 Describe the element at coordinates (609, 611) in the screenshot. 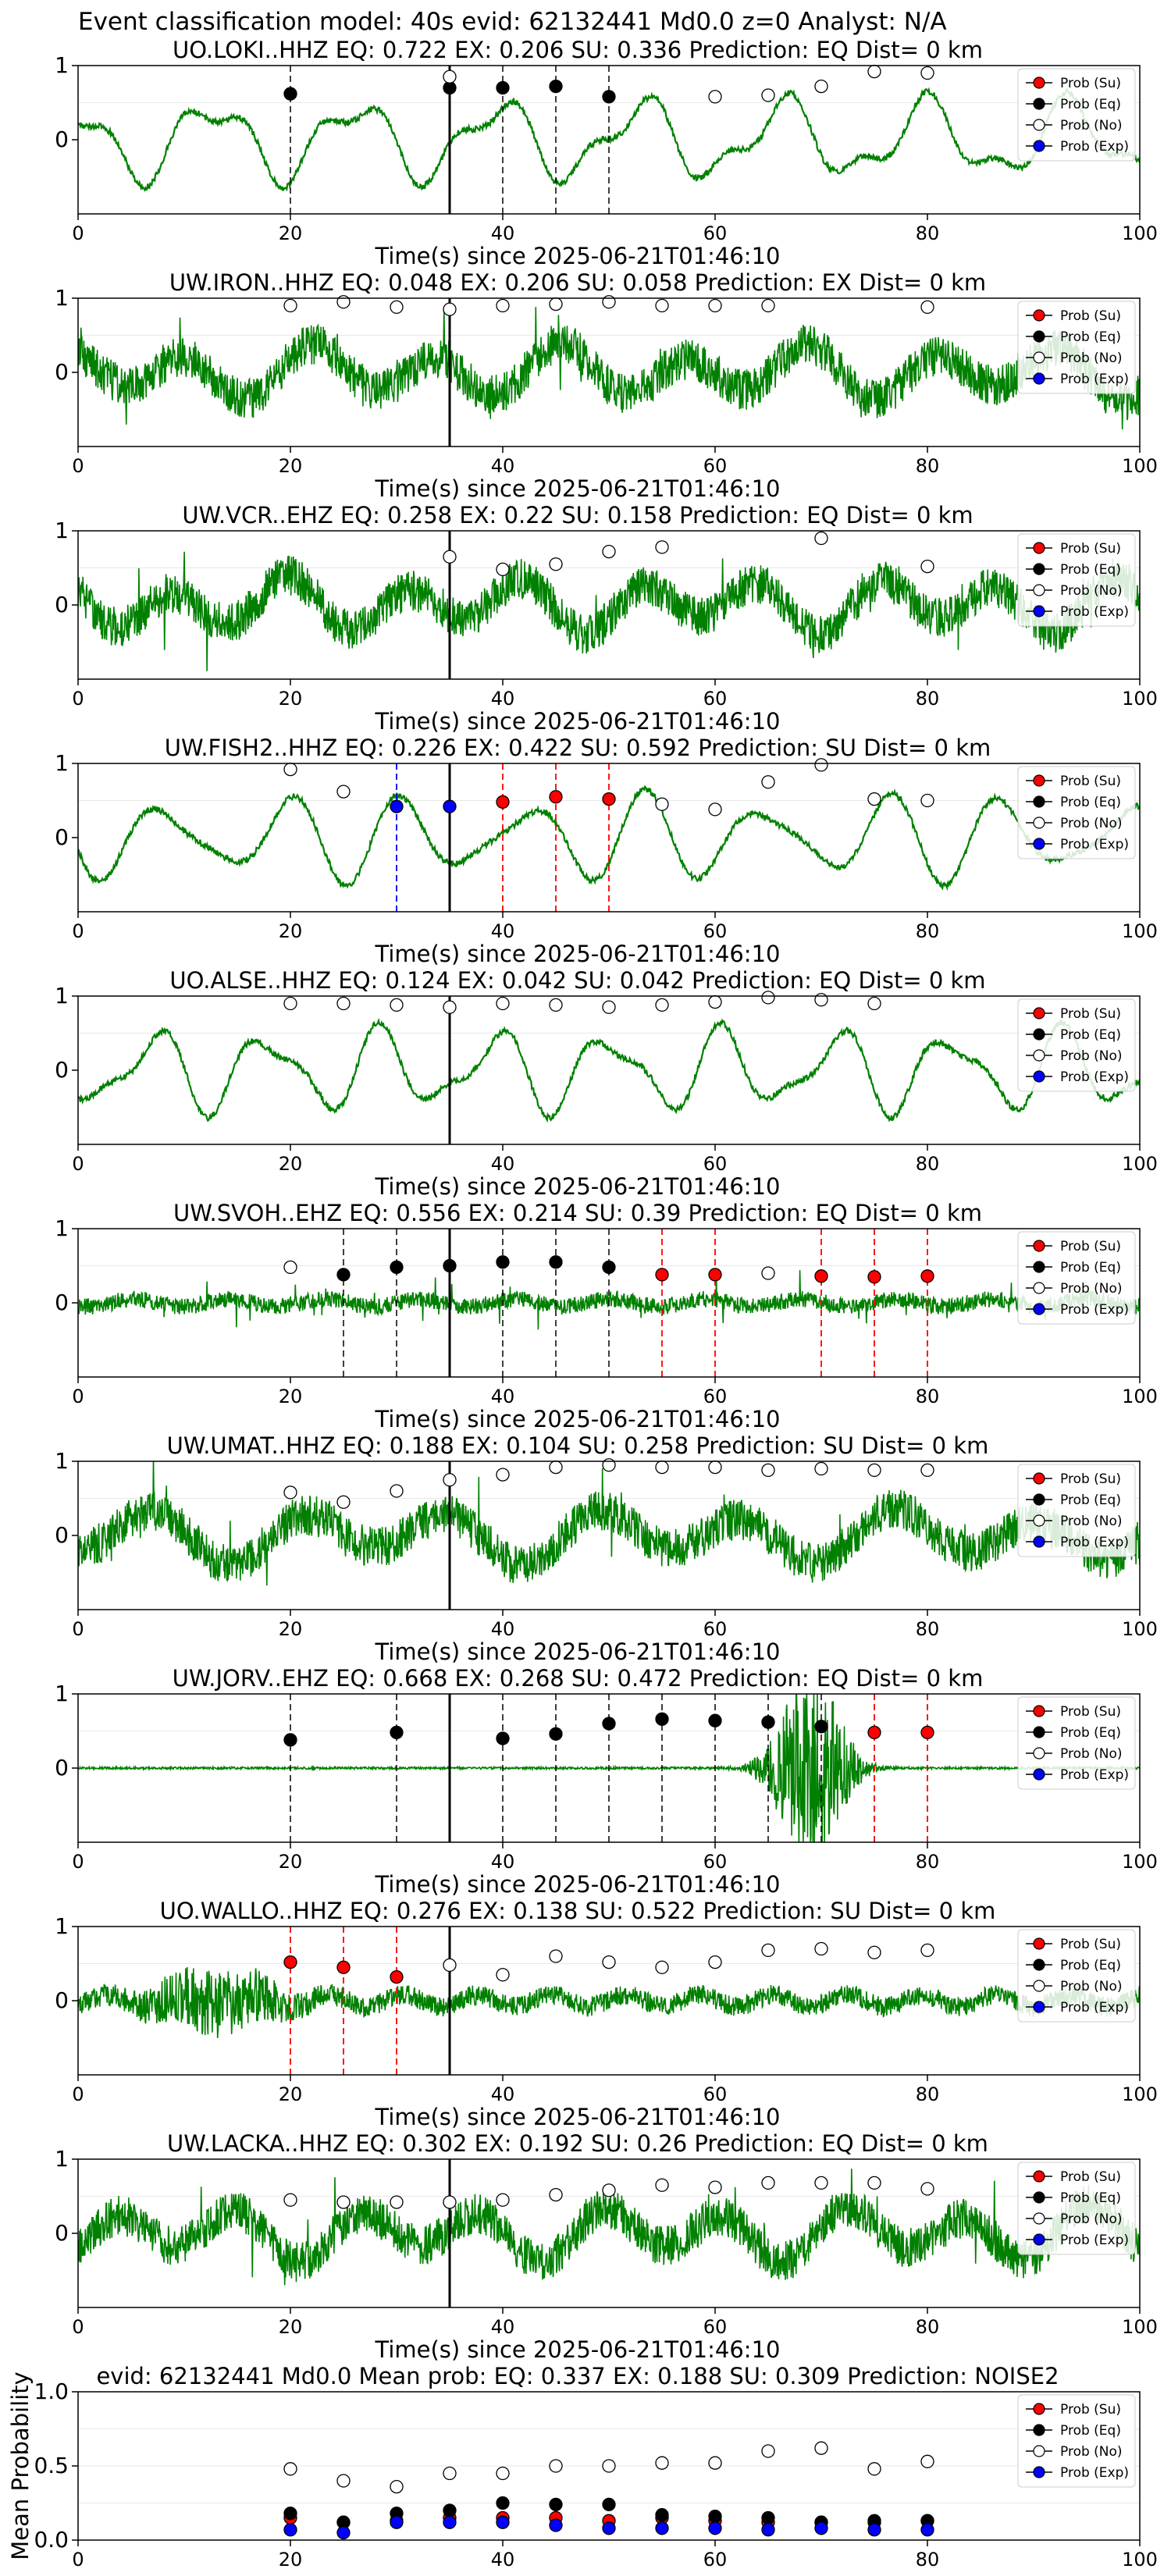

I see `waveform-trace` at that location.